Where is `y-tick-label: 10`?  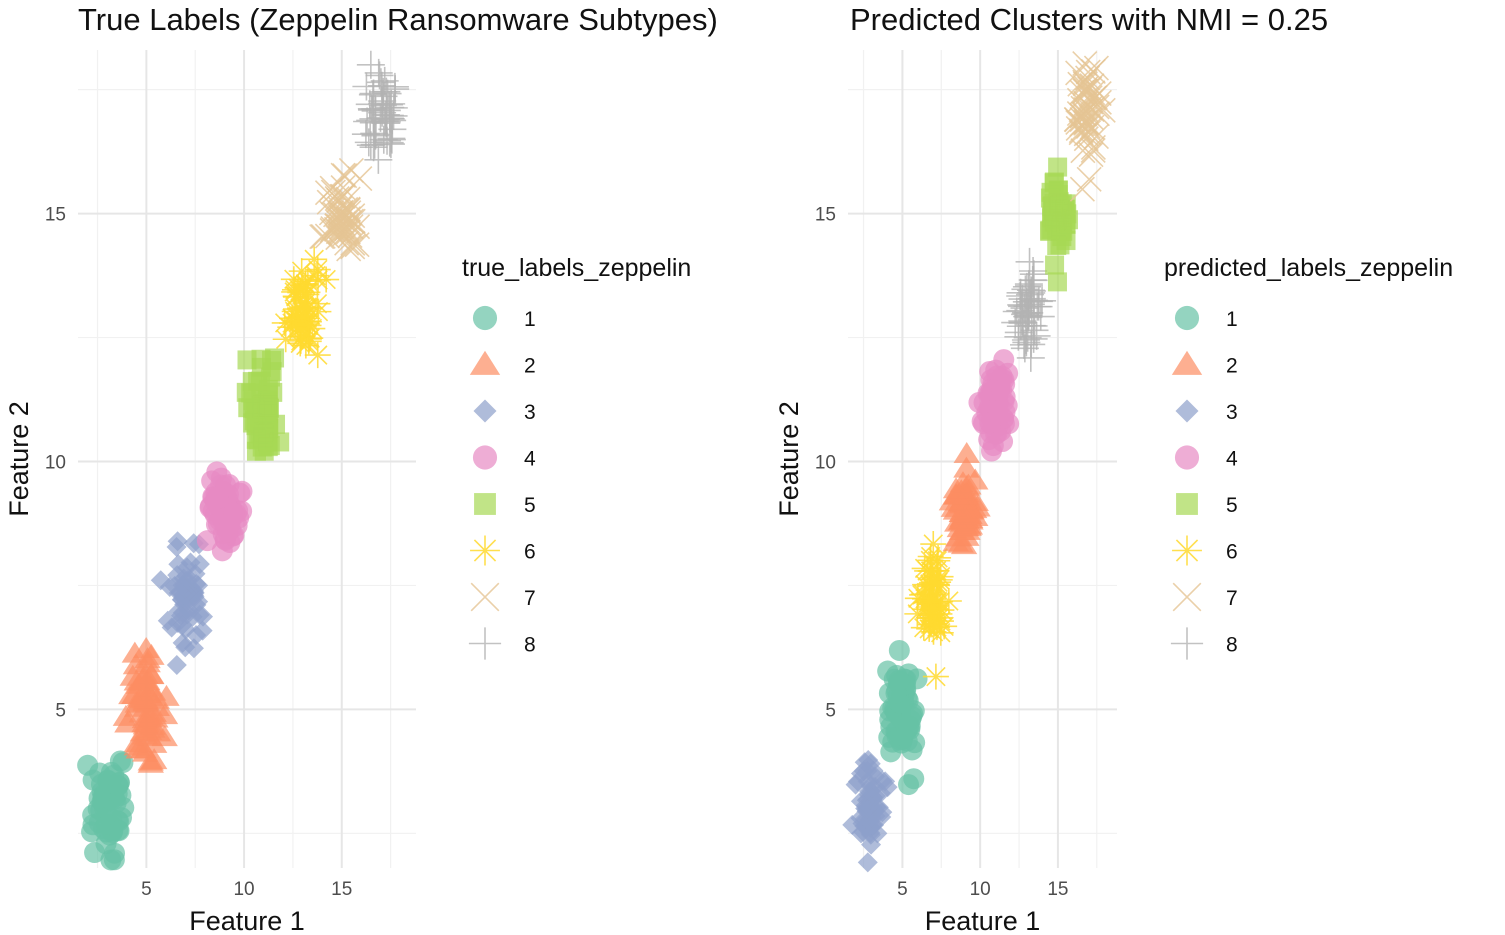 y-tick-label: 10 is located at coordinates (55, 462).